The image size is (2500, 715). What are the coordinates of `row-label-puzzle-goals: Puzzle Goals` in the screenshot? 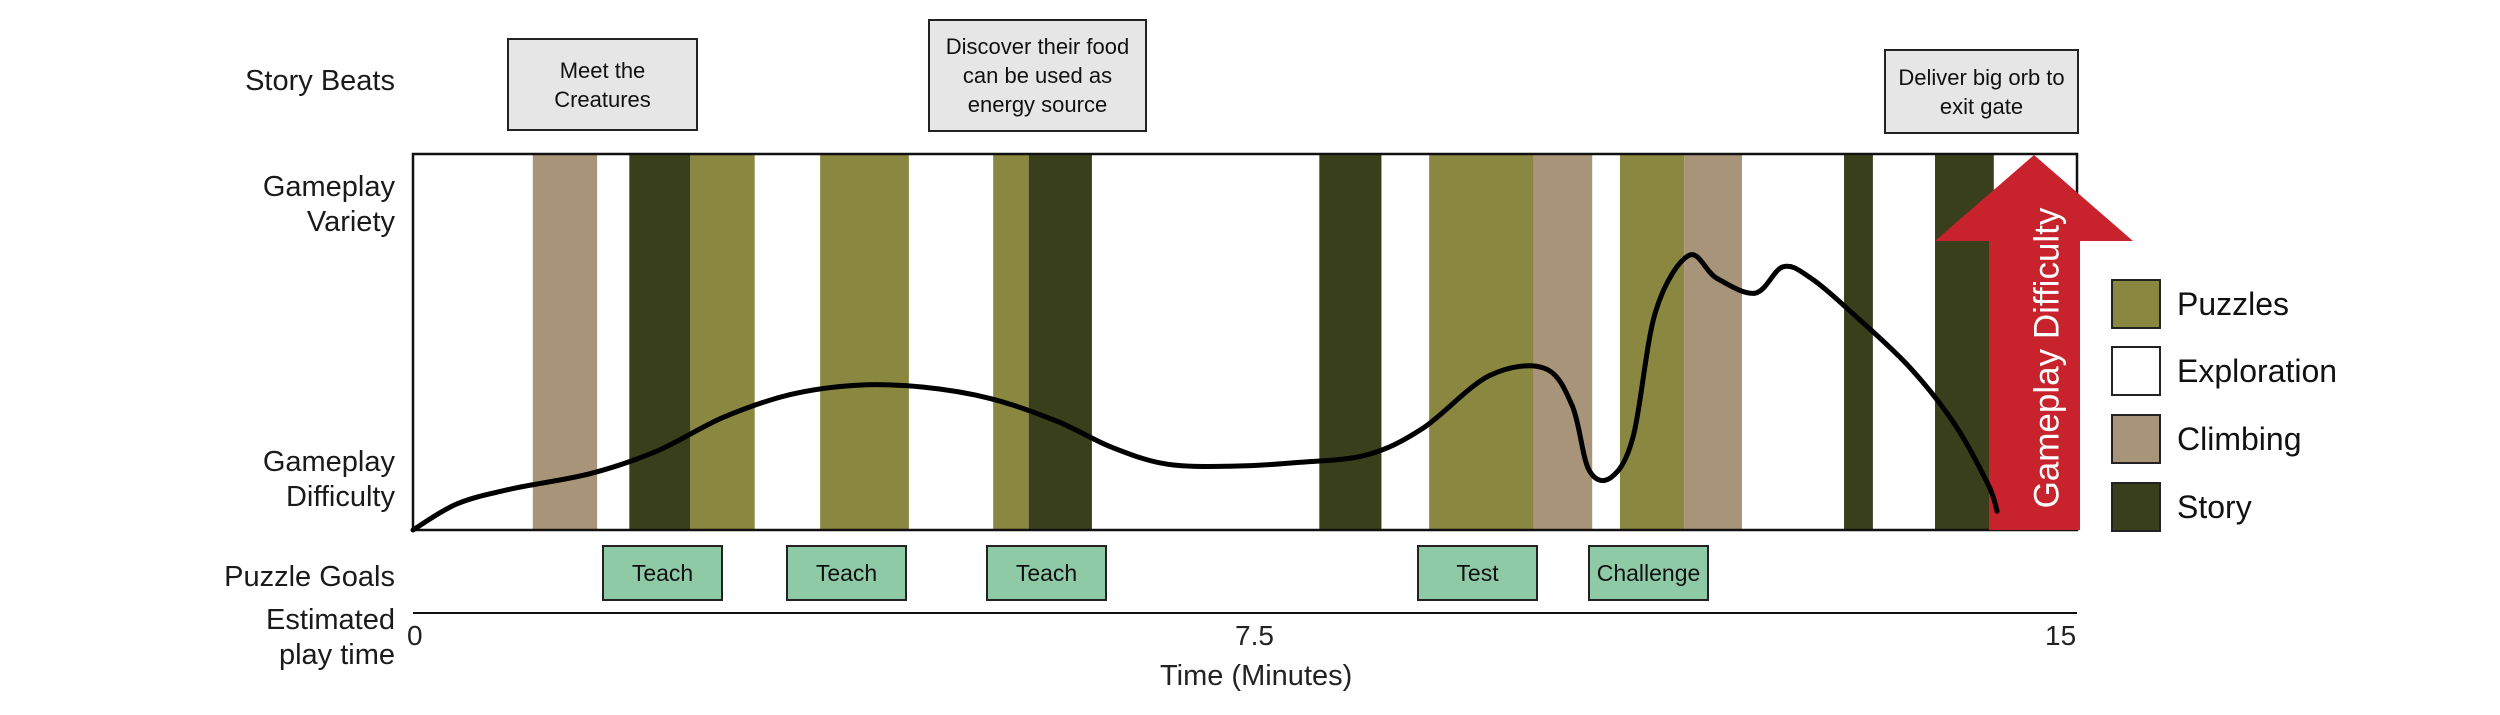 It's located at (309, 577).